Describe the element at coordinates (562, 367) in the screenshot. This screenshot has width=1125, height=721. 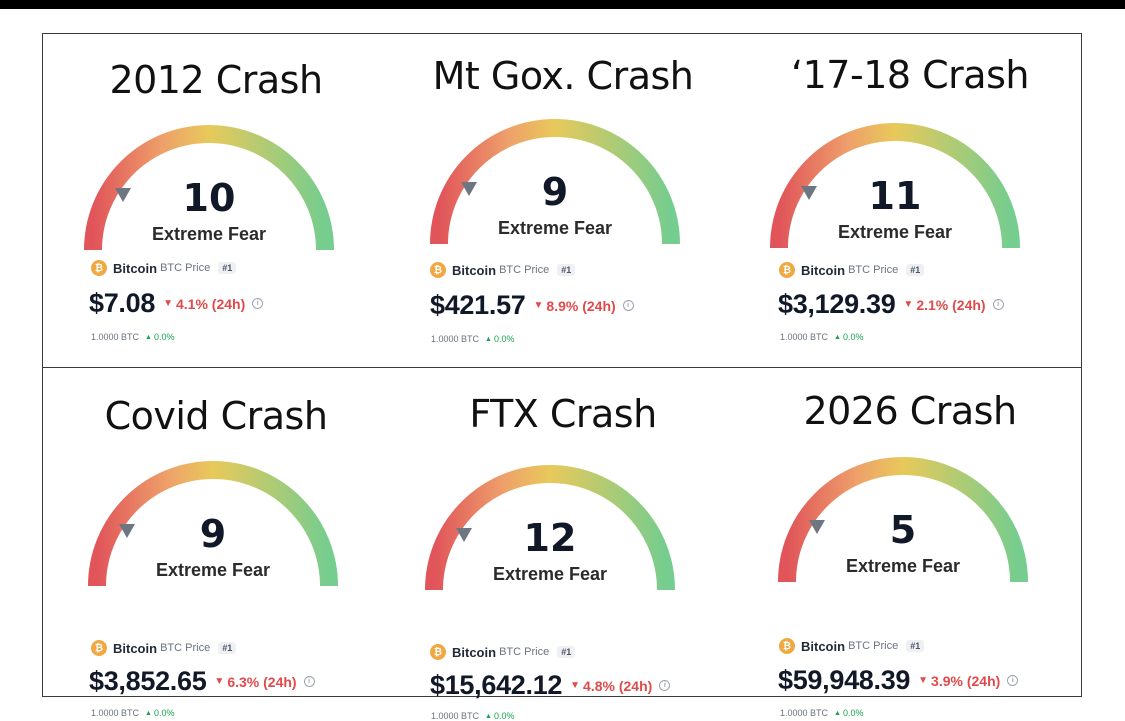
I see `row-divider` at that location.